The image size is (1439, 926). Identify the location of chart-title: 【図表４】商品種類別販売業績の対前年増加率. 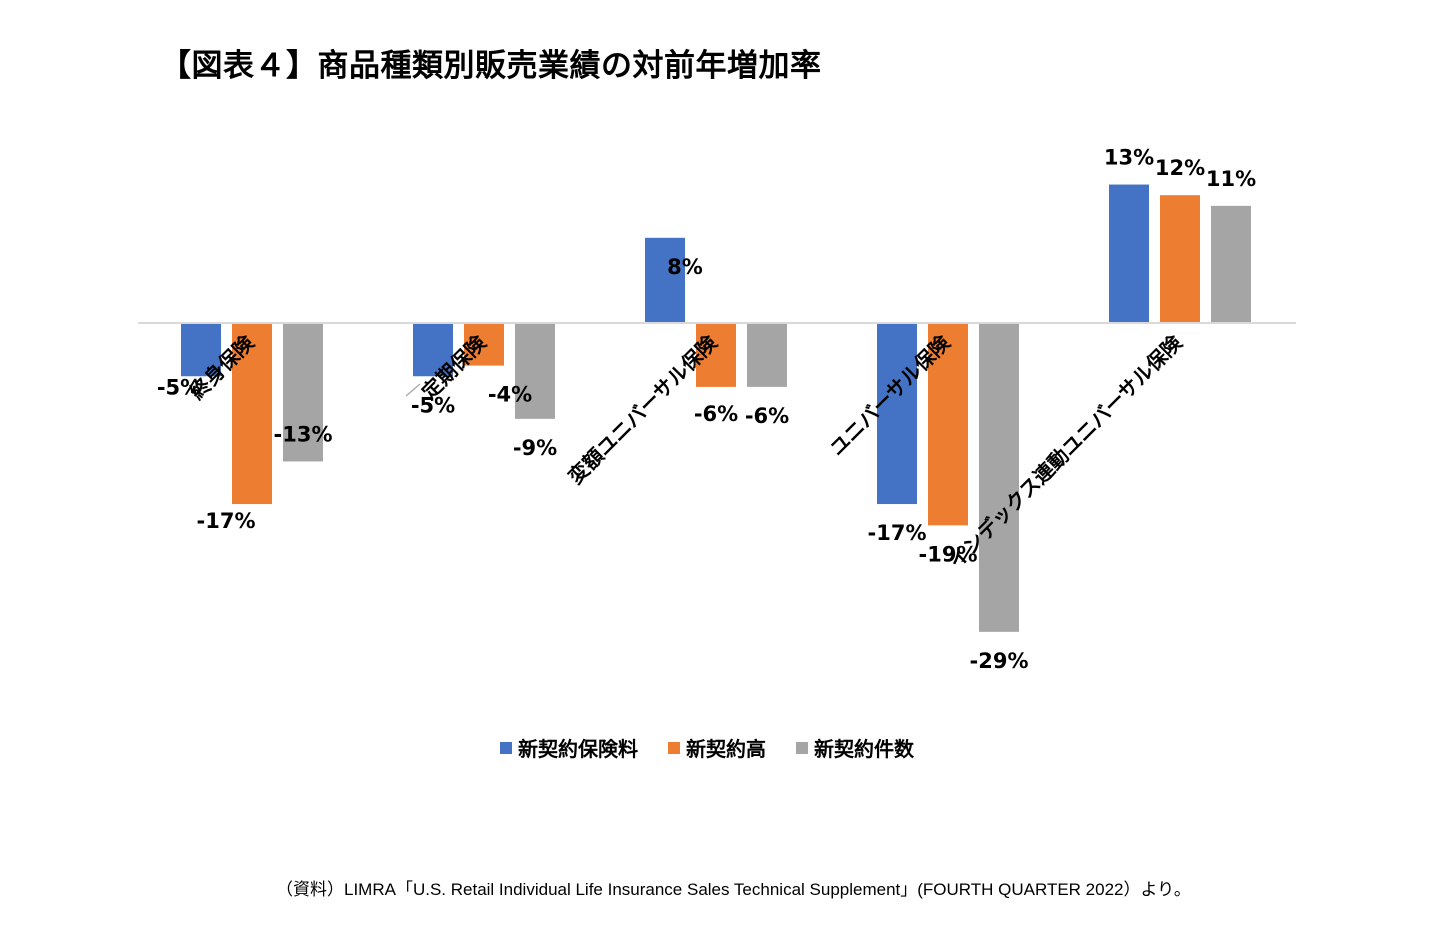
(491, 66).